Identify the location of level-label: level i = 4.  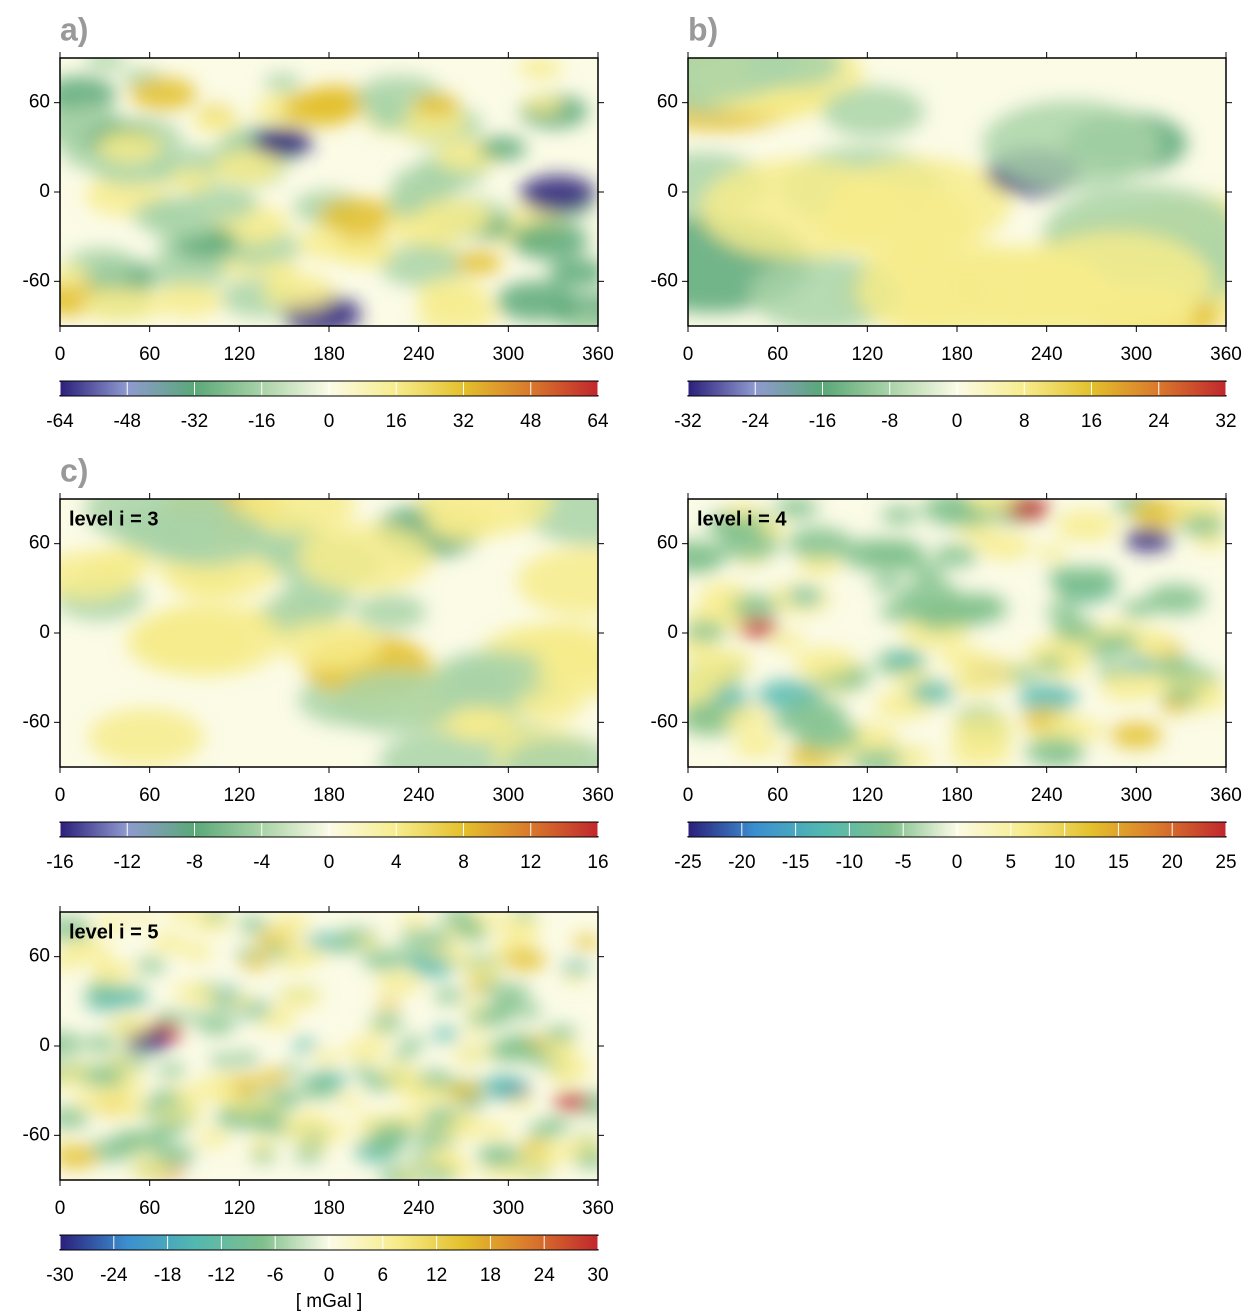
(742, 519).